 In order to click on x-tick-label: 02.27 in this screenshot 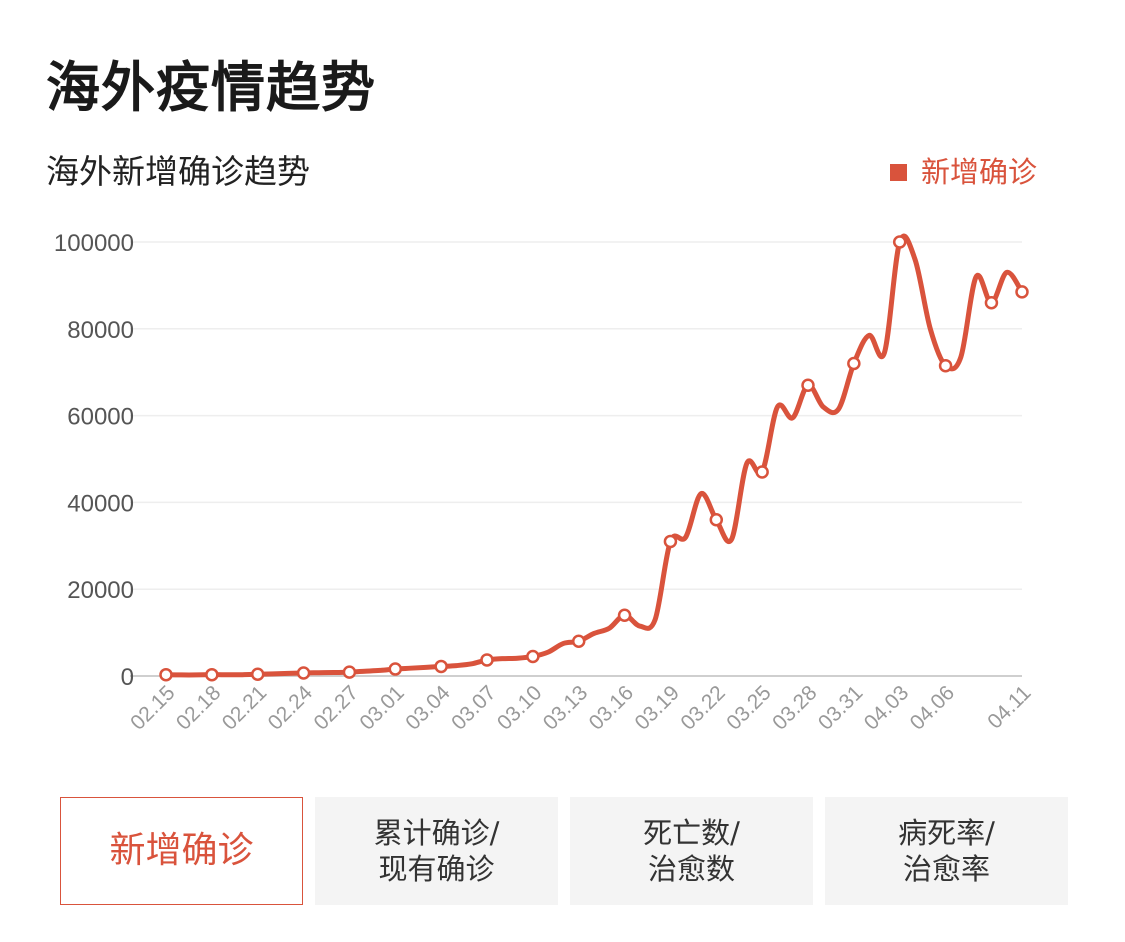, I will do `click(336, 707)`.